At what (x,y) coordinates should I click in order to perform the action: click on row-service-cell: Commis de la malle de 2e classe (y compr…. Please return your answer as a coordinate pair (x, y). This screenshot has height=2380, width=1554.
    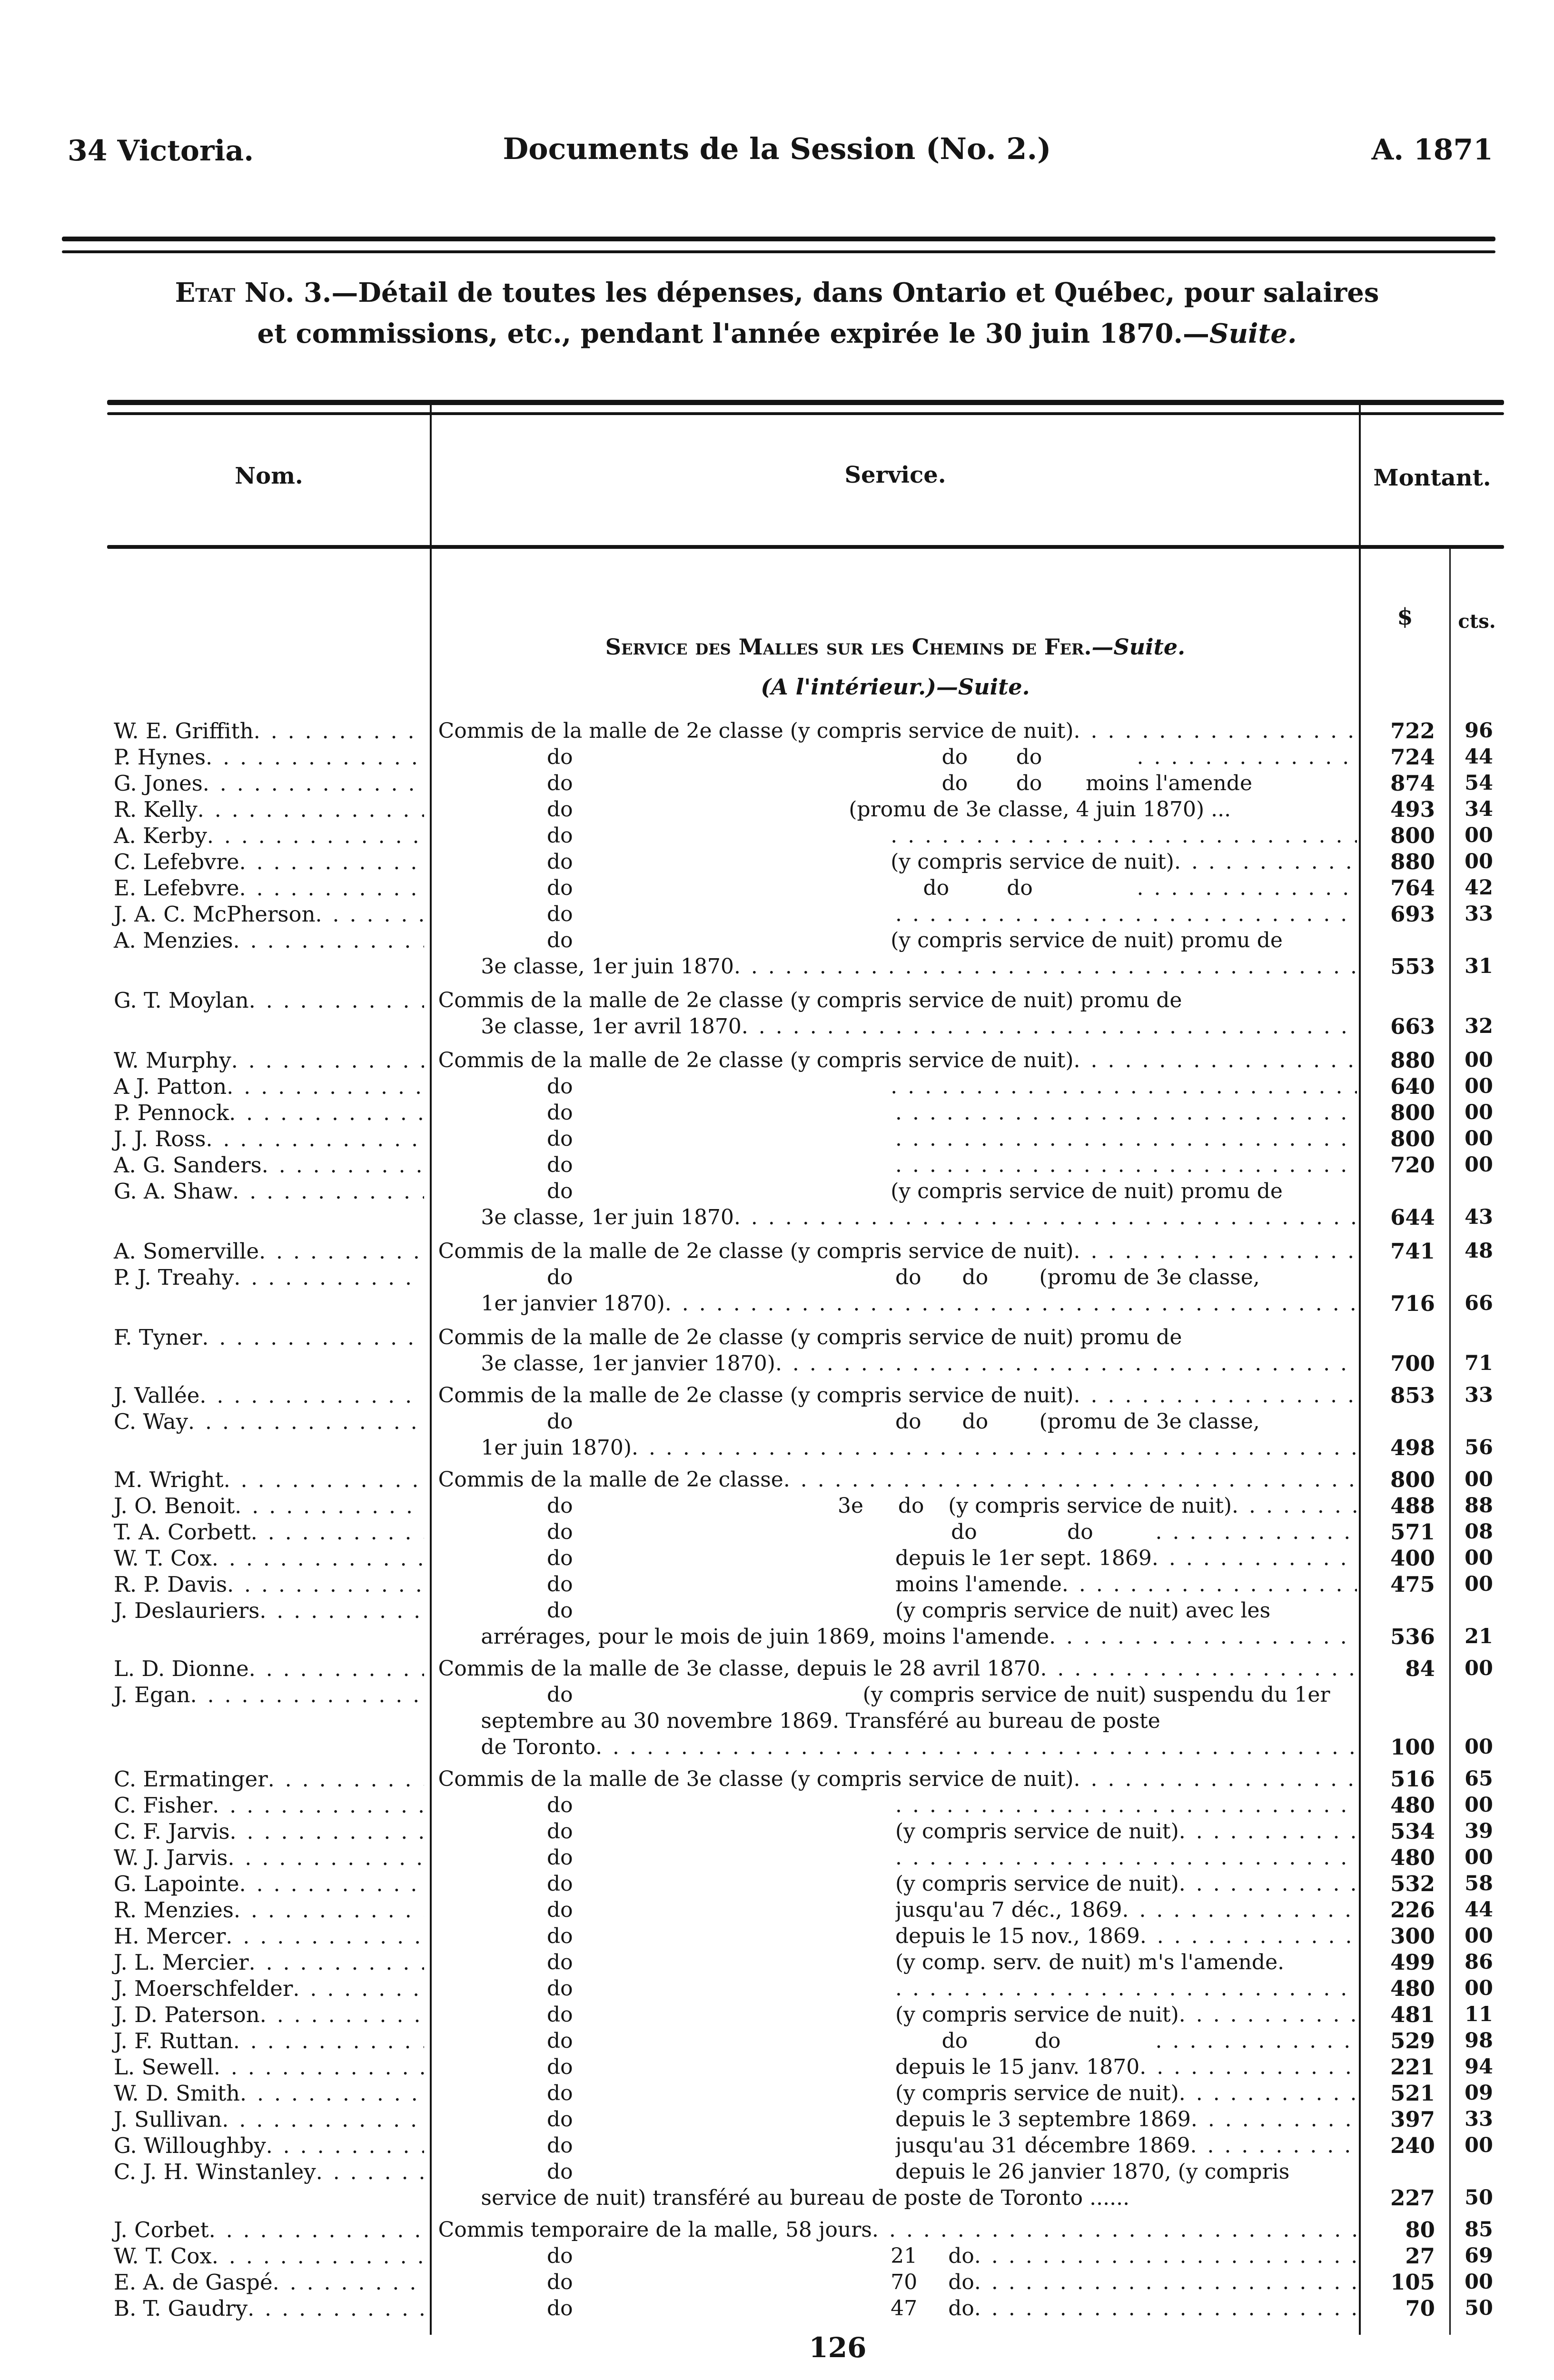
    Looking at the image, I should click on (896, 1337).